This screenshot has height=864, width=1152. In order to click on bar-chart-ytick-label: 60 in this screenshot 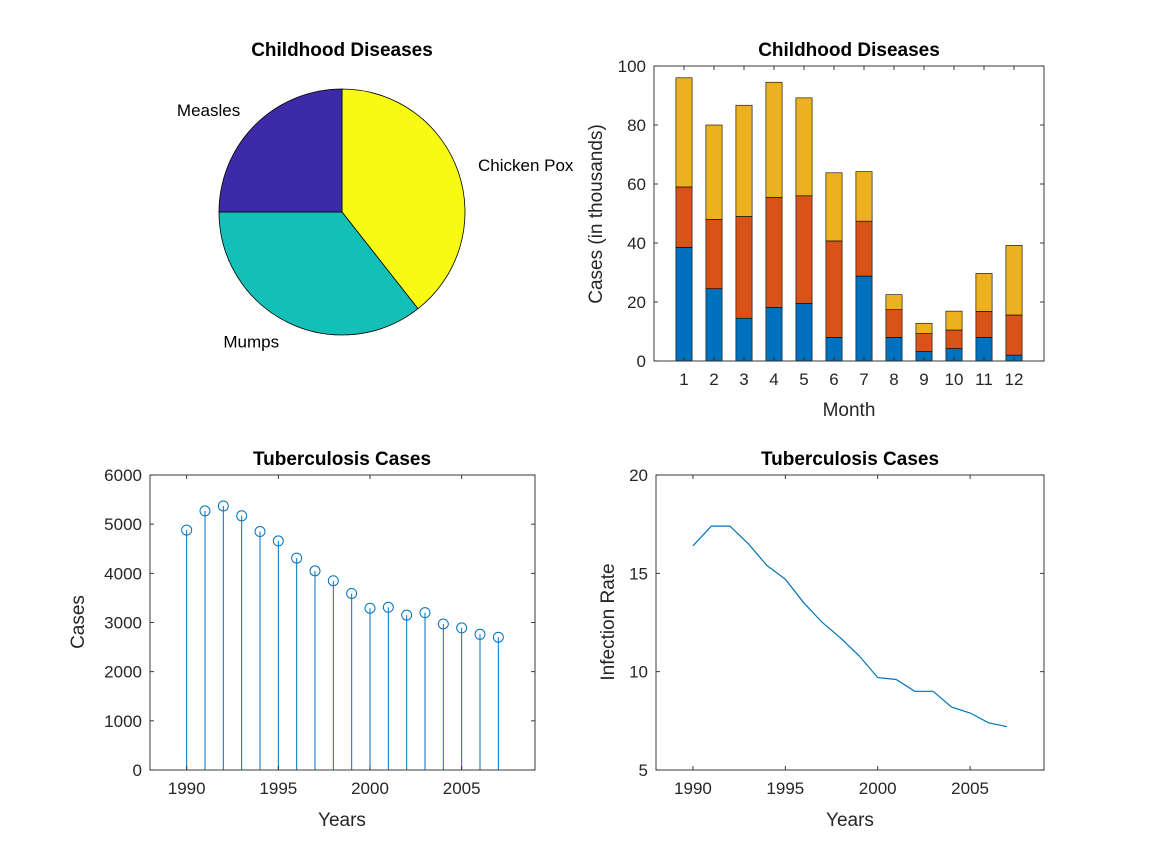, I will do `click(636, 184)`.